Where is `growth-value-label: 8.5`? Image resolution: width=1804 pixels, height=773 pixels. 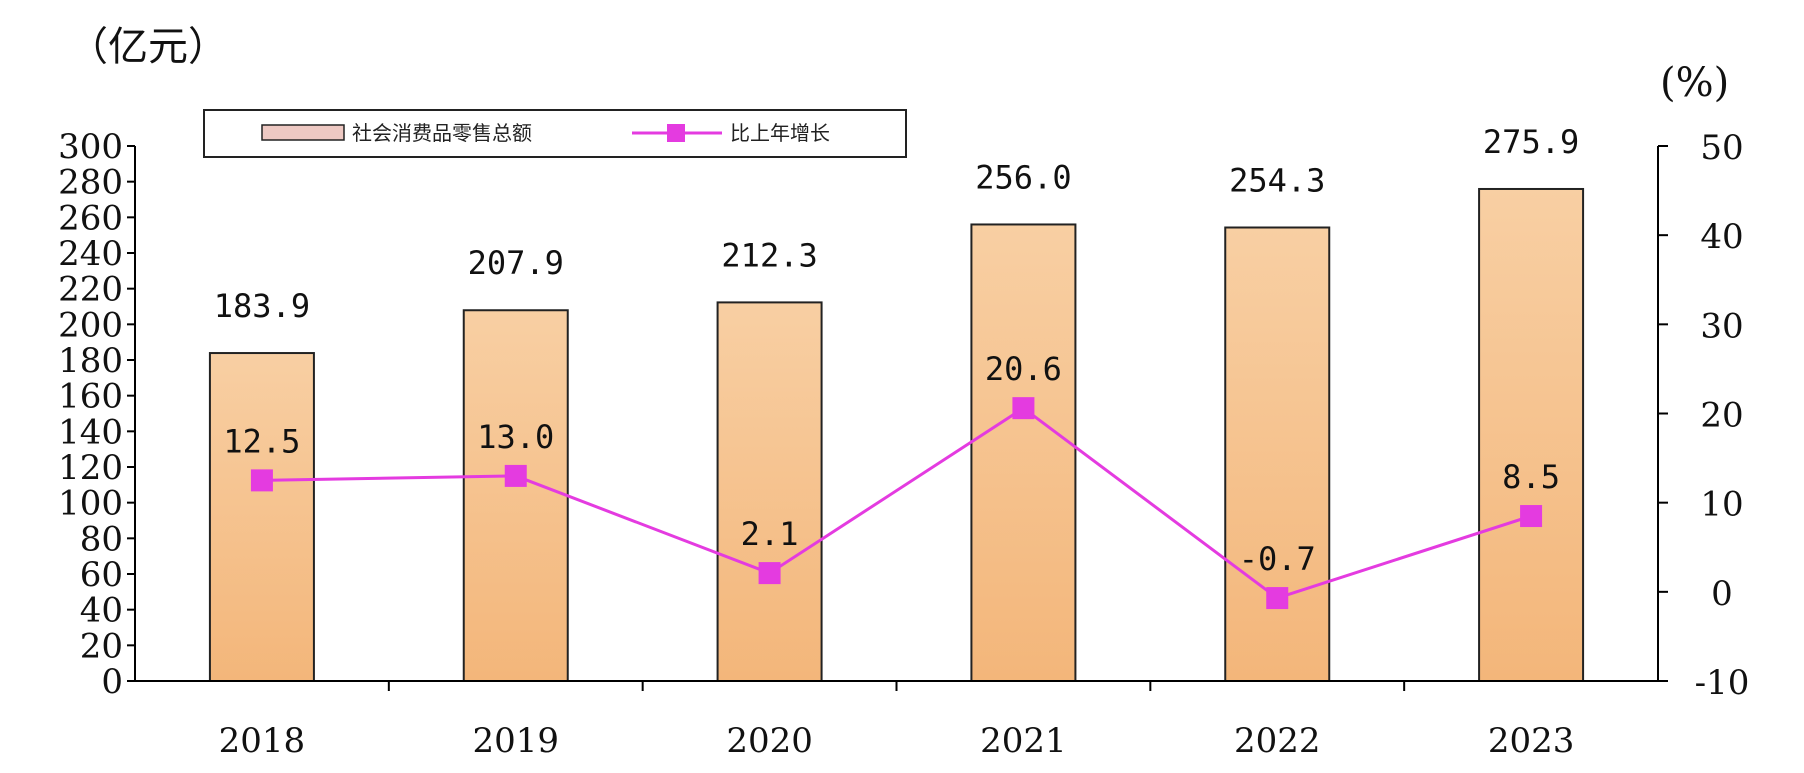
growth-value-label: 8.5 is located at coordinates (1531, 477).